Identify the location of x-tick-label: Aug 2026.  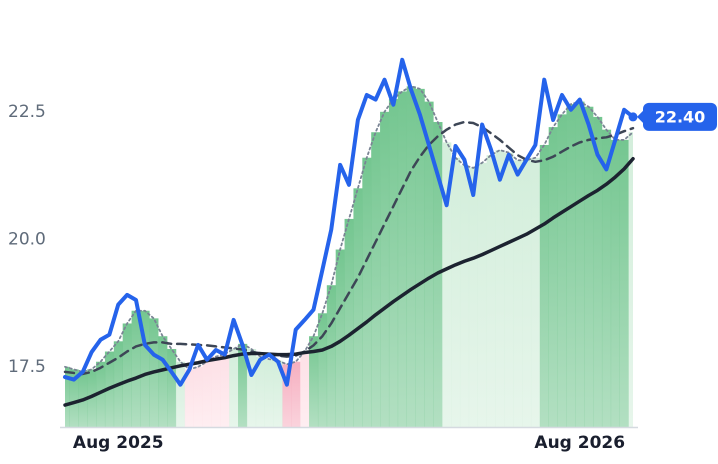
(579, 443).